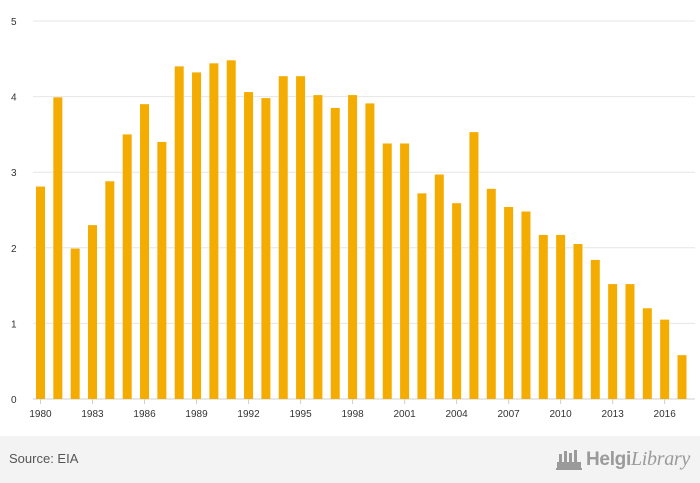  What do you see at coordinates (335, 253) in the screenshot?
I see `bar-1997` at bounding box center [335, 253].